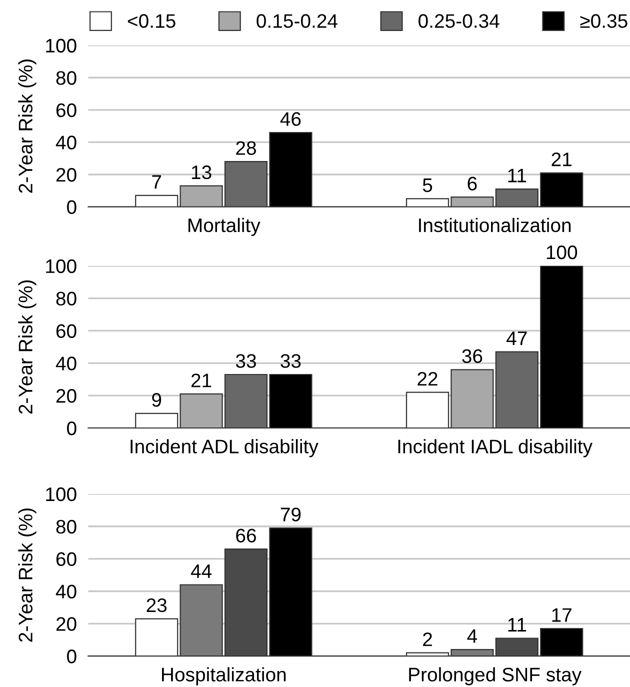  I want to click on data-label: 9, so click(157, 400).